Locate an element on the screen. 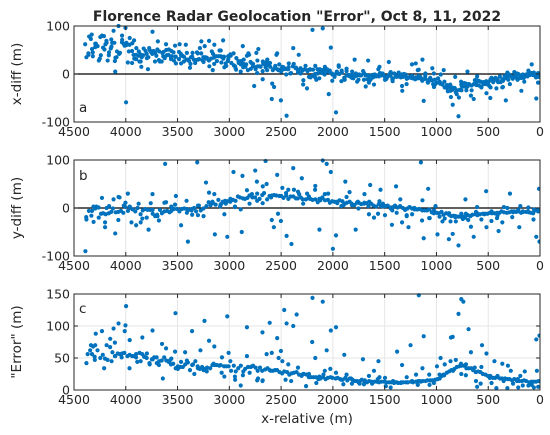 This screenshot has height=435, width=550. x-axis-label: x-relative (m) is located at coordinates (307, 419).